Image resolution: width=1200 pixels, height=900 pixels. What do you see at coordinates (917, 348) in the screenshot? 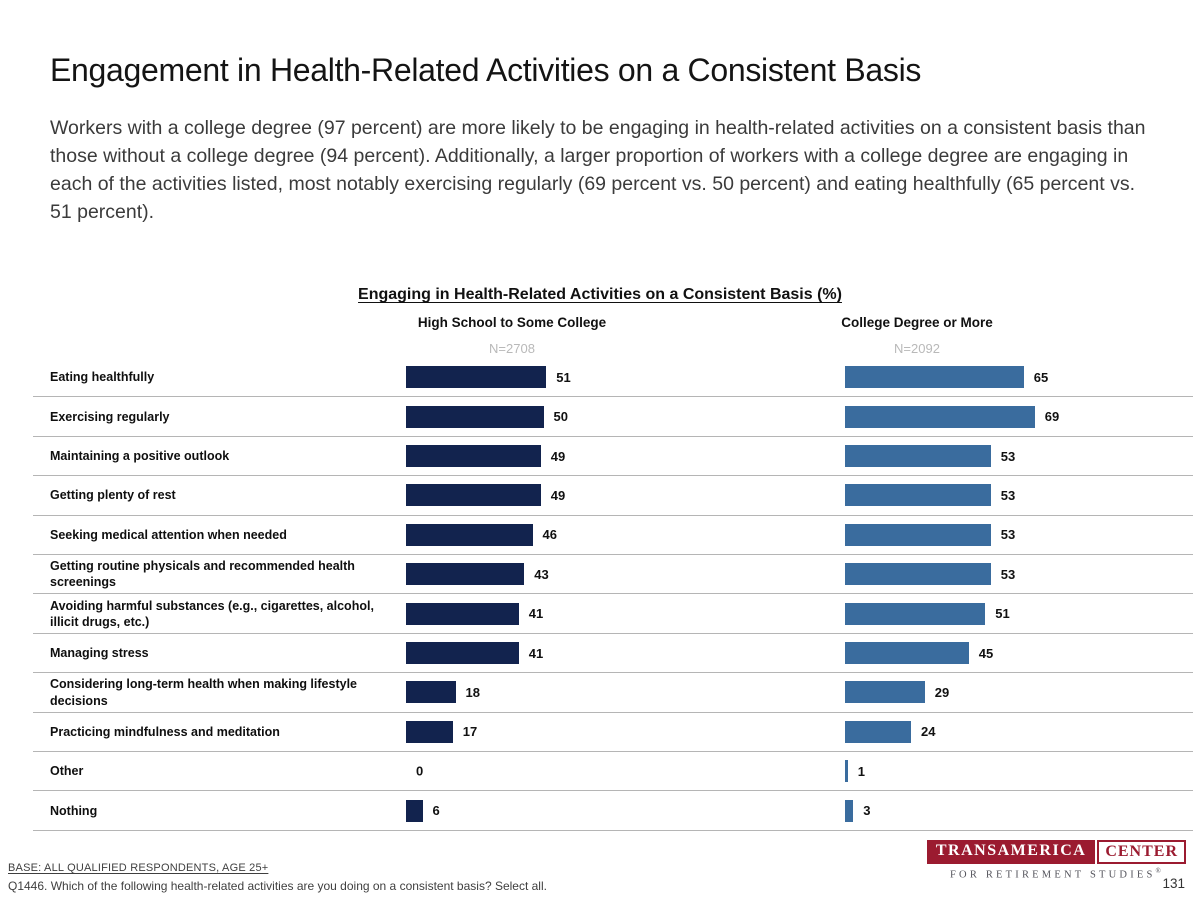
I see `sample-size-college: N=2092` at bounding box center [917, 348].